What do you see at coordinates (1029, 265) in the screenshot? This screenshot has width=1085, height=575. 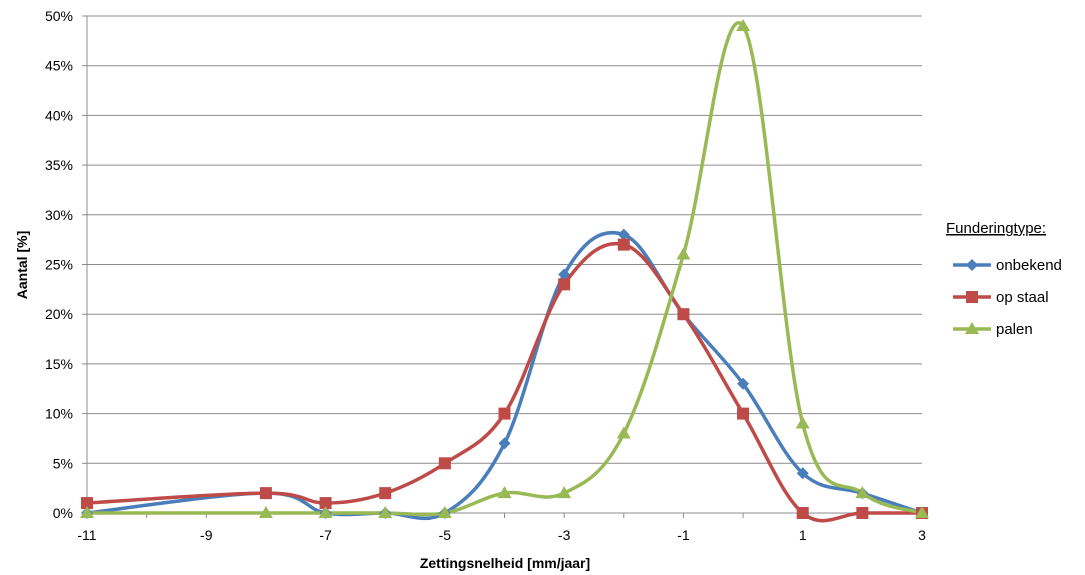 I see `legend-label-onbekend: onbekend` at bounding box center [1029, 265].